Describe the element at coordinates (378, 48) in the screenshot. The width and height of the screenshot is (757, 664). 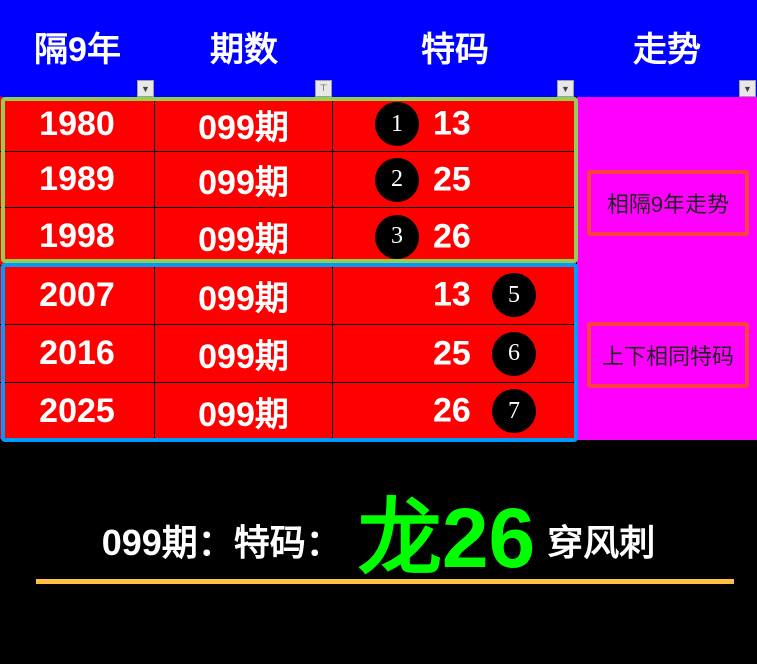
I see `header-row` at that location.